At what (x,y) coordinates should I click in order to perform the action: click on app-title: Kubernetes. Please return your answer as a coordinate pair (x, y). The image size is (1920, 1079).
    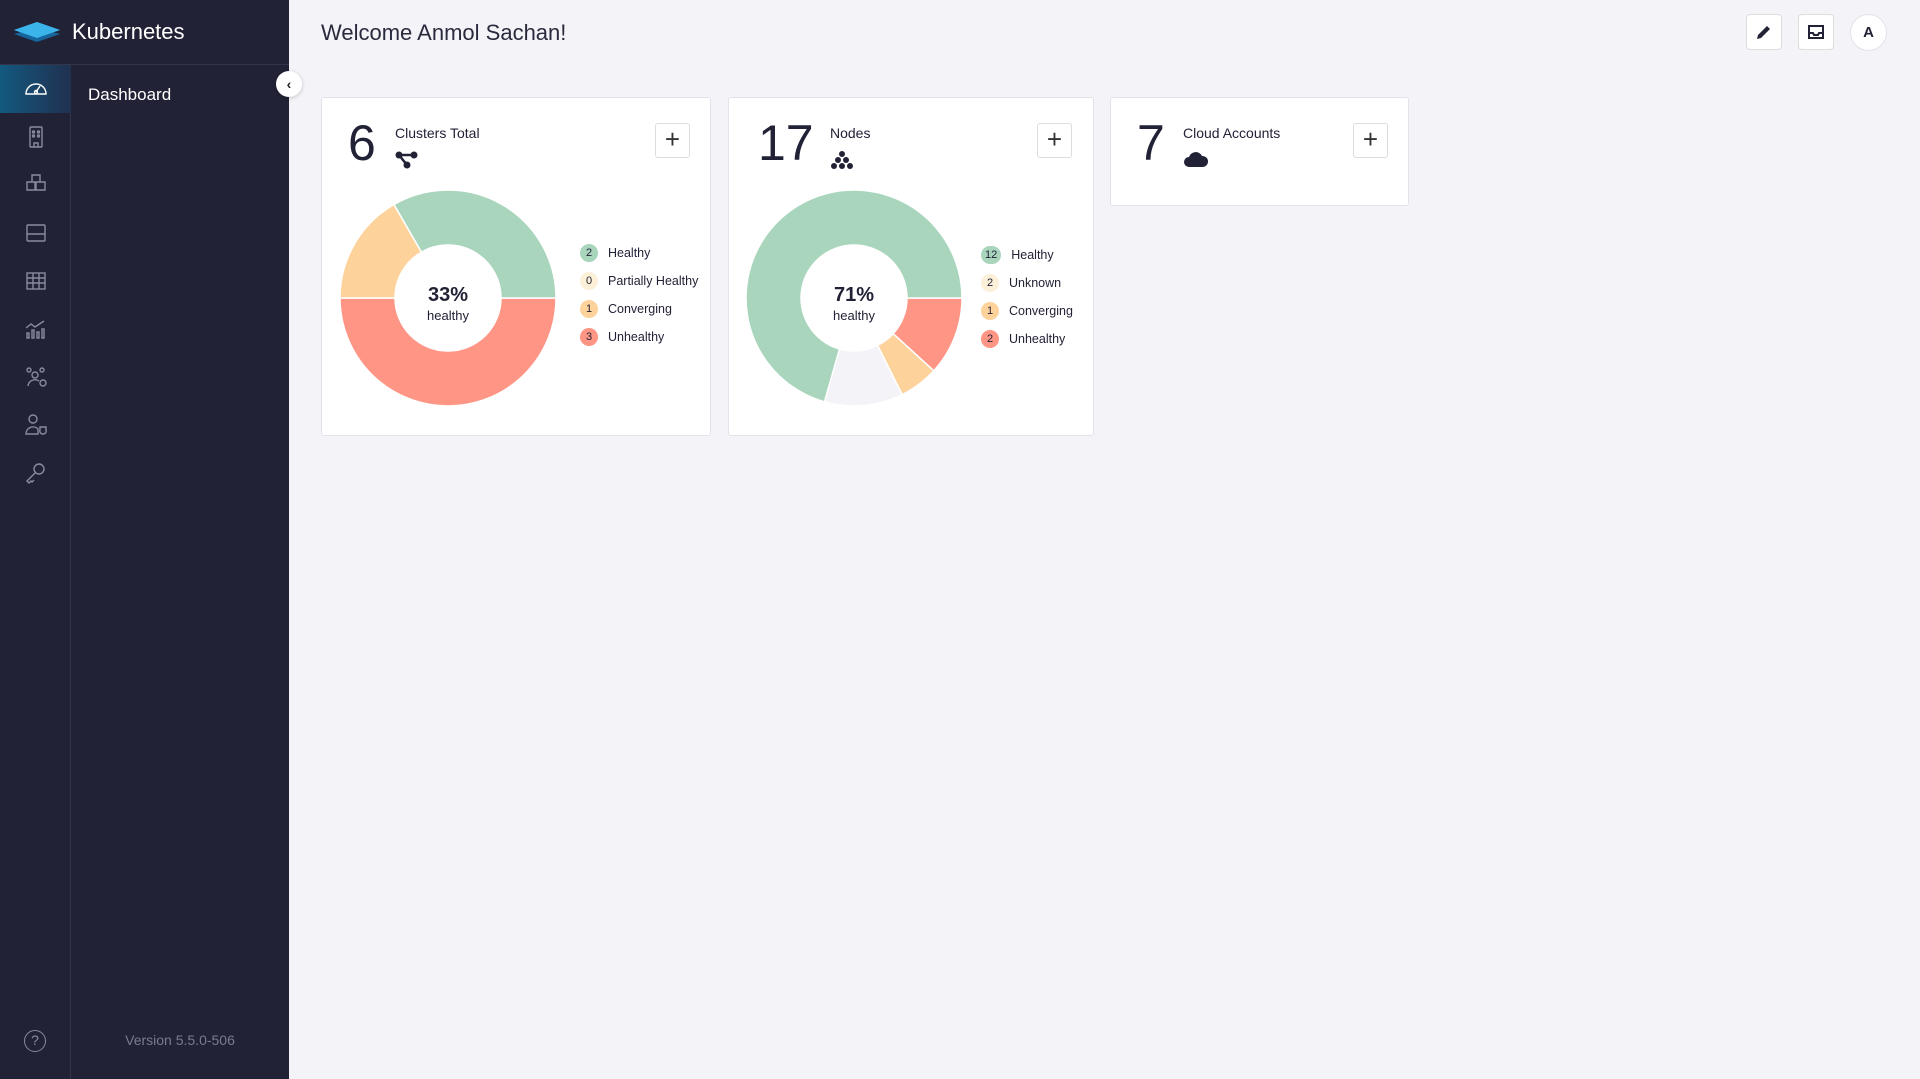
    Looking at the image, I should click on (128, 31).